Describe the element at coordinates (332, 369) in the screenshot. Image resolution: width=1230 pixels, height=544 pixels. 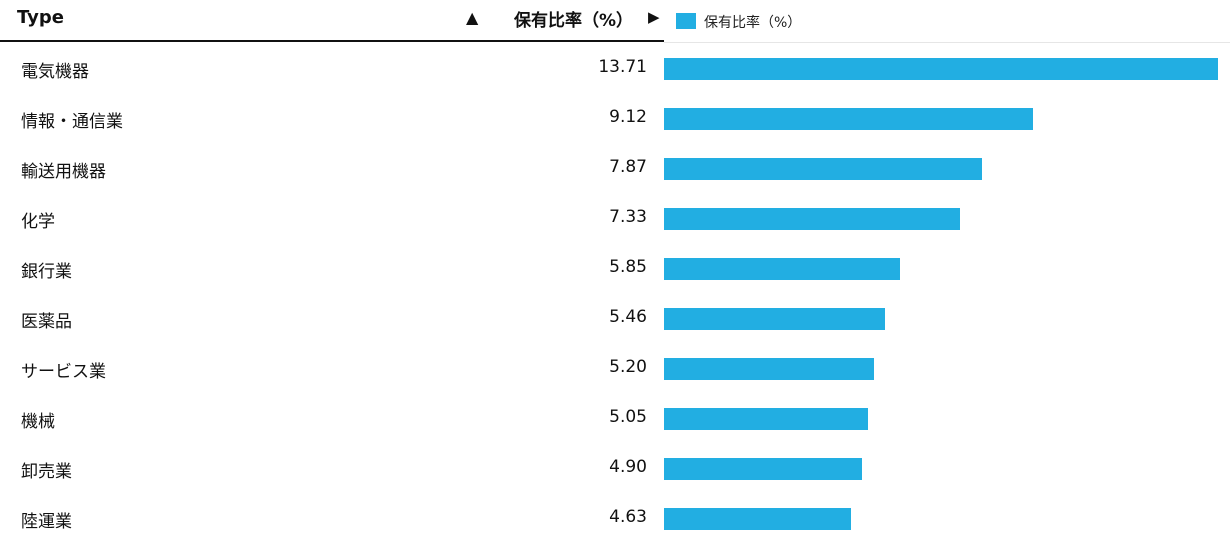
I see `table-row: サービス業 5.20` at that location.